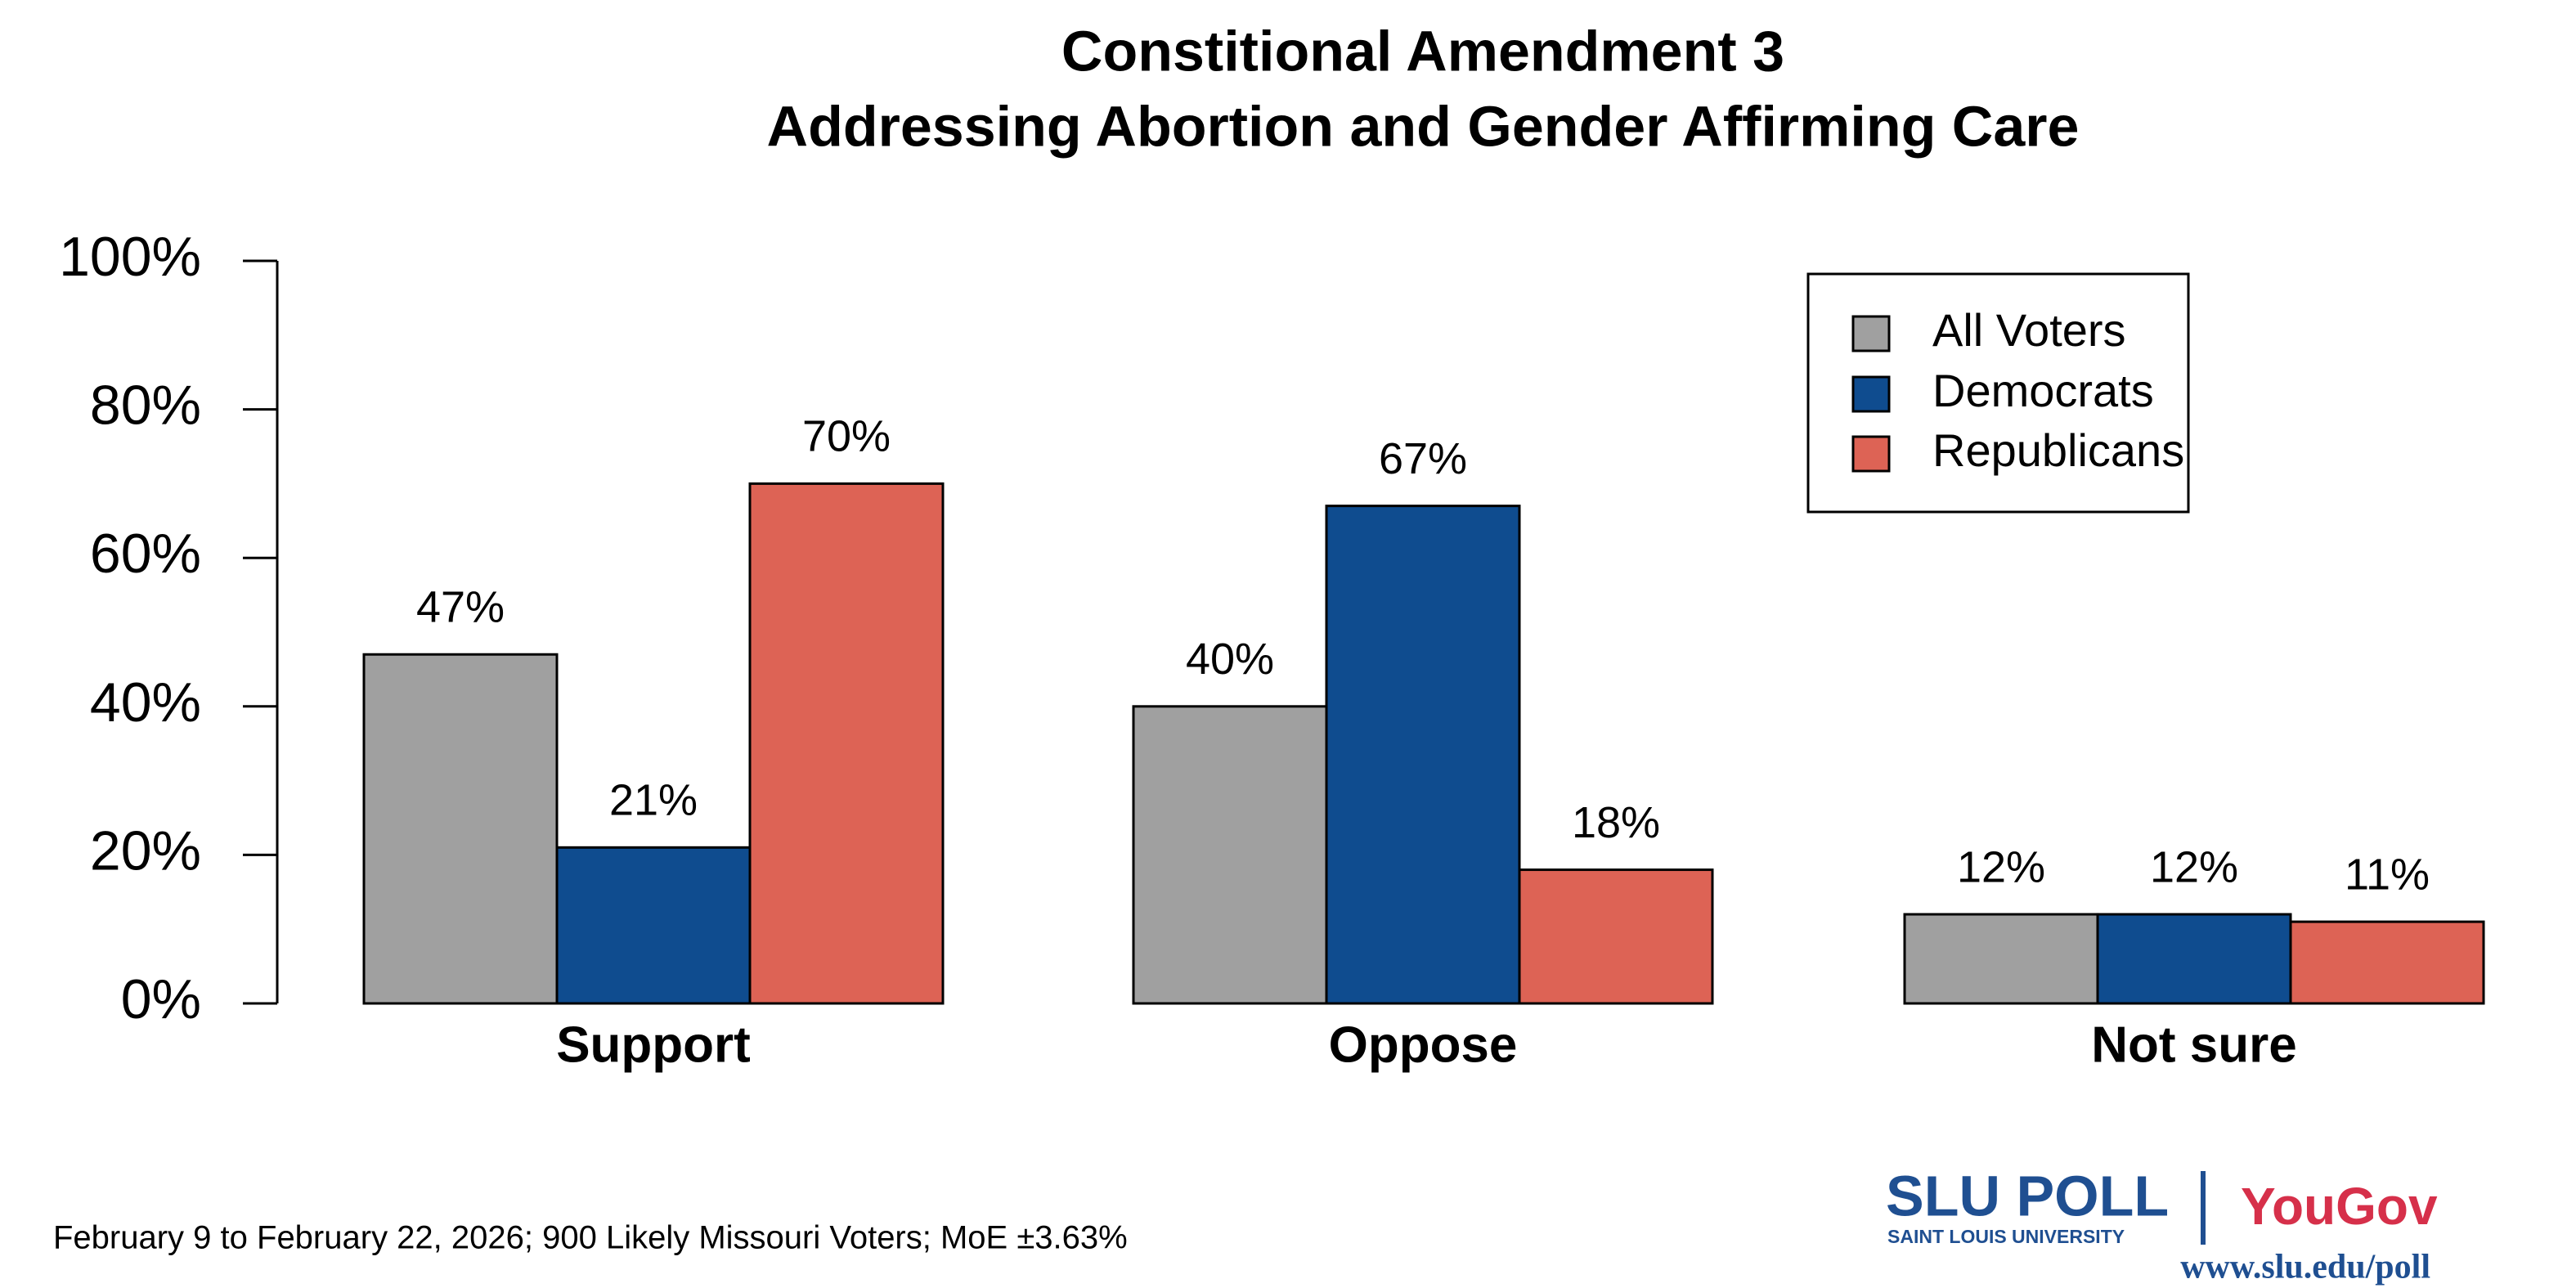 The image size is (2576, 1288). I want to click on value-label: 21%, so click(654, 800).